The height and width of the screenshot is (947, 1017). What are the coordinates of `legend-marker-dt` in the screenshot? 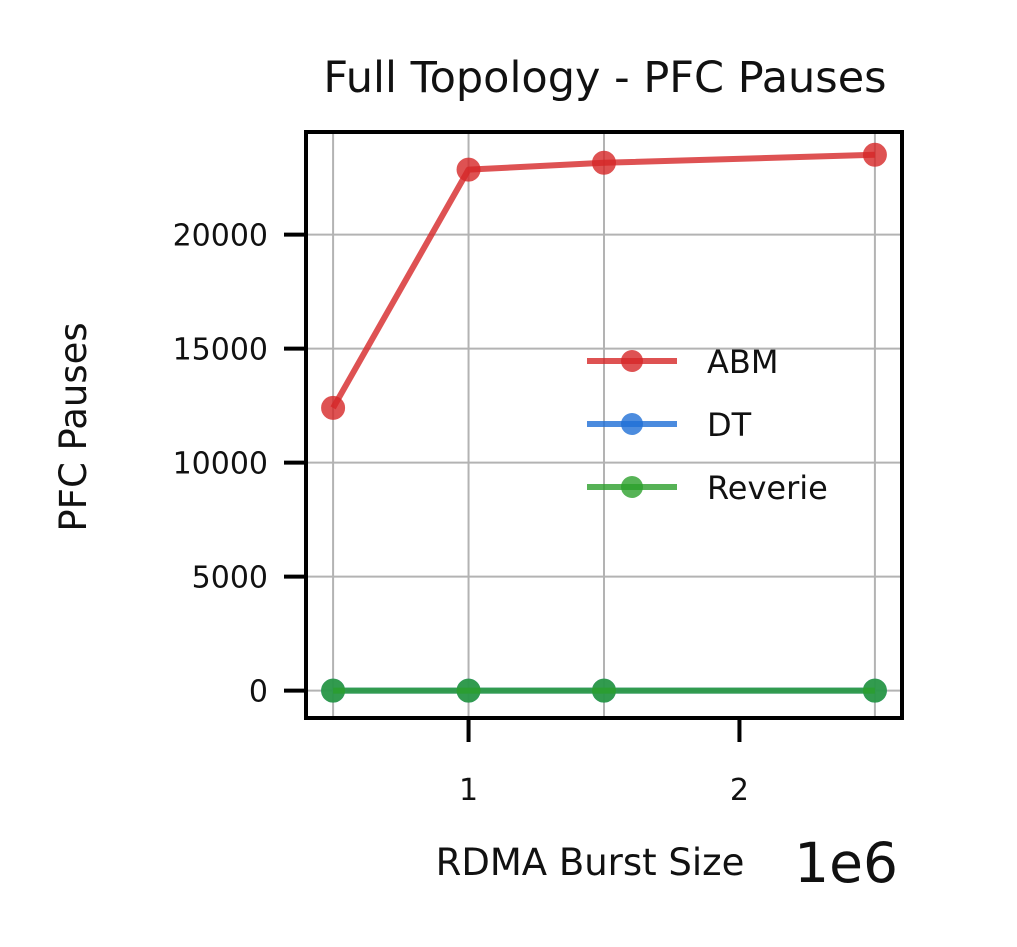 It's located at (632, 424).